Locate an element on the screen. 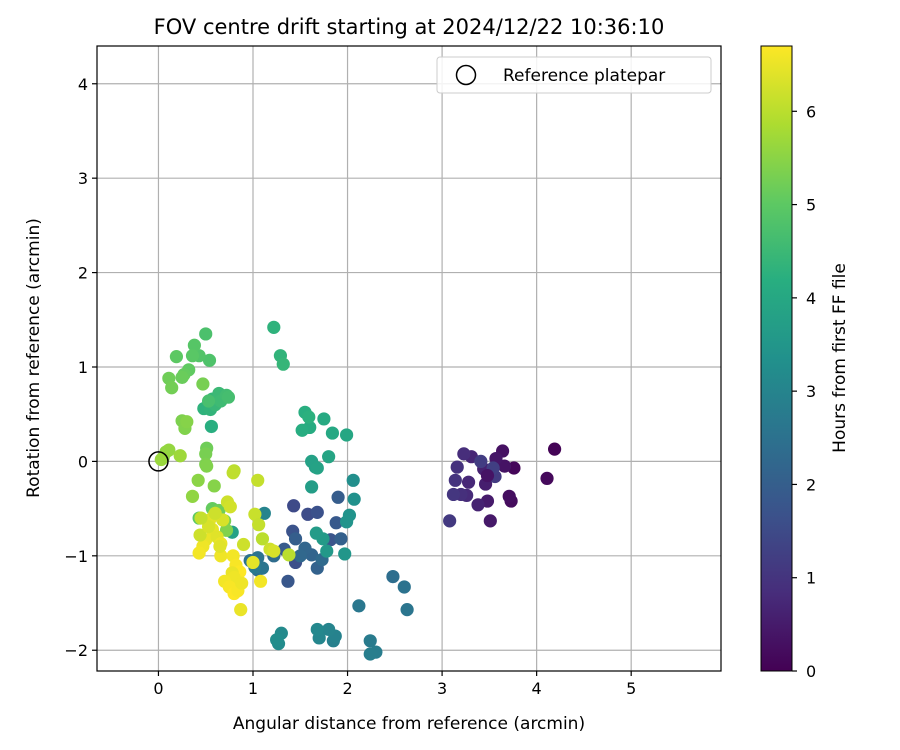 Image resolution: width=900 pixels, height=750 pixels. reference-platepar-marker is located at coordinates (158, 461).